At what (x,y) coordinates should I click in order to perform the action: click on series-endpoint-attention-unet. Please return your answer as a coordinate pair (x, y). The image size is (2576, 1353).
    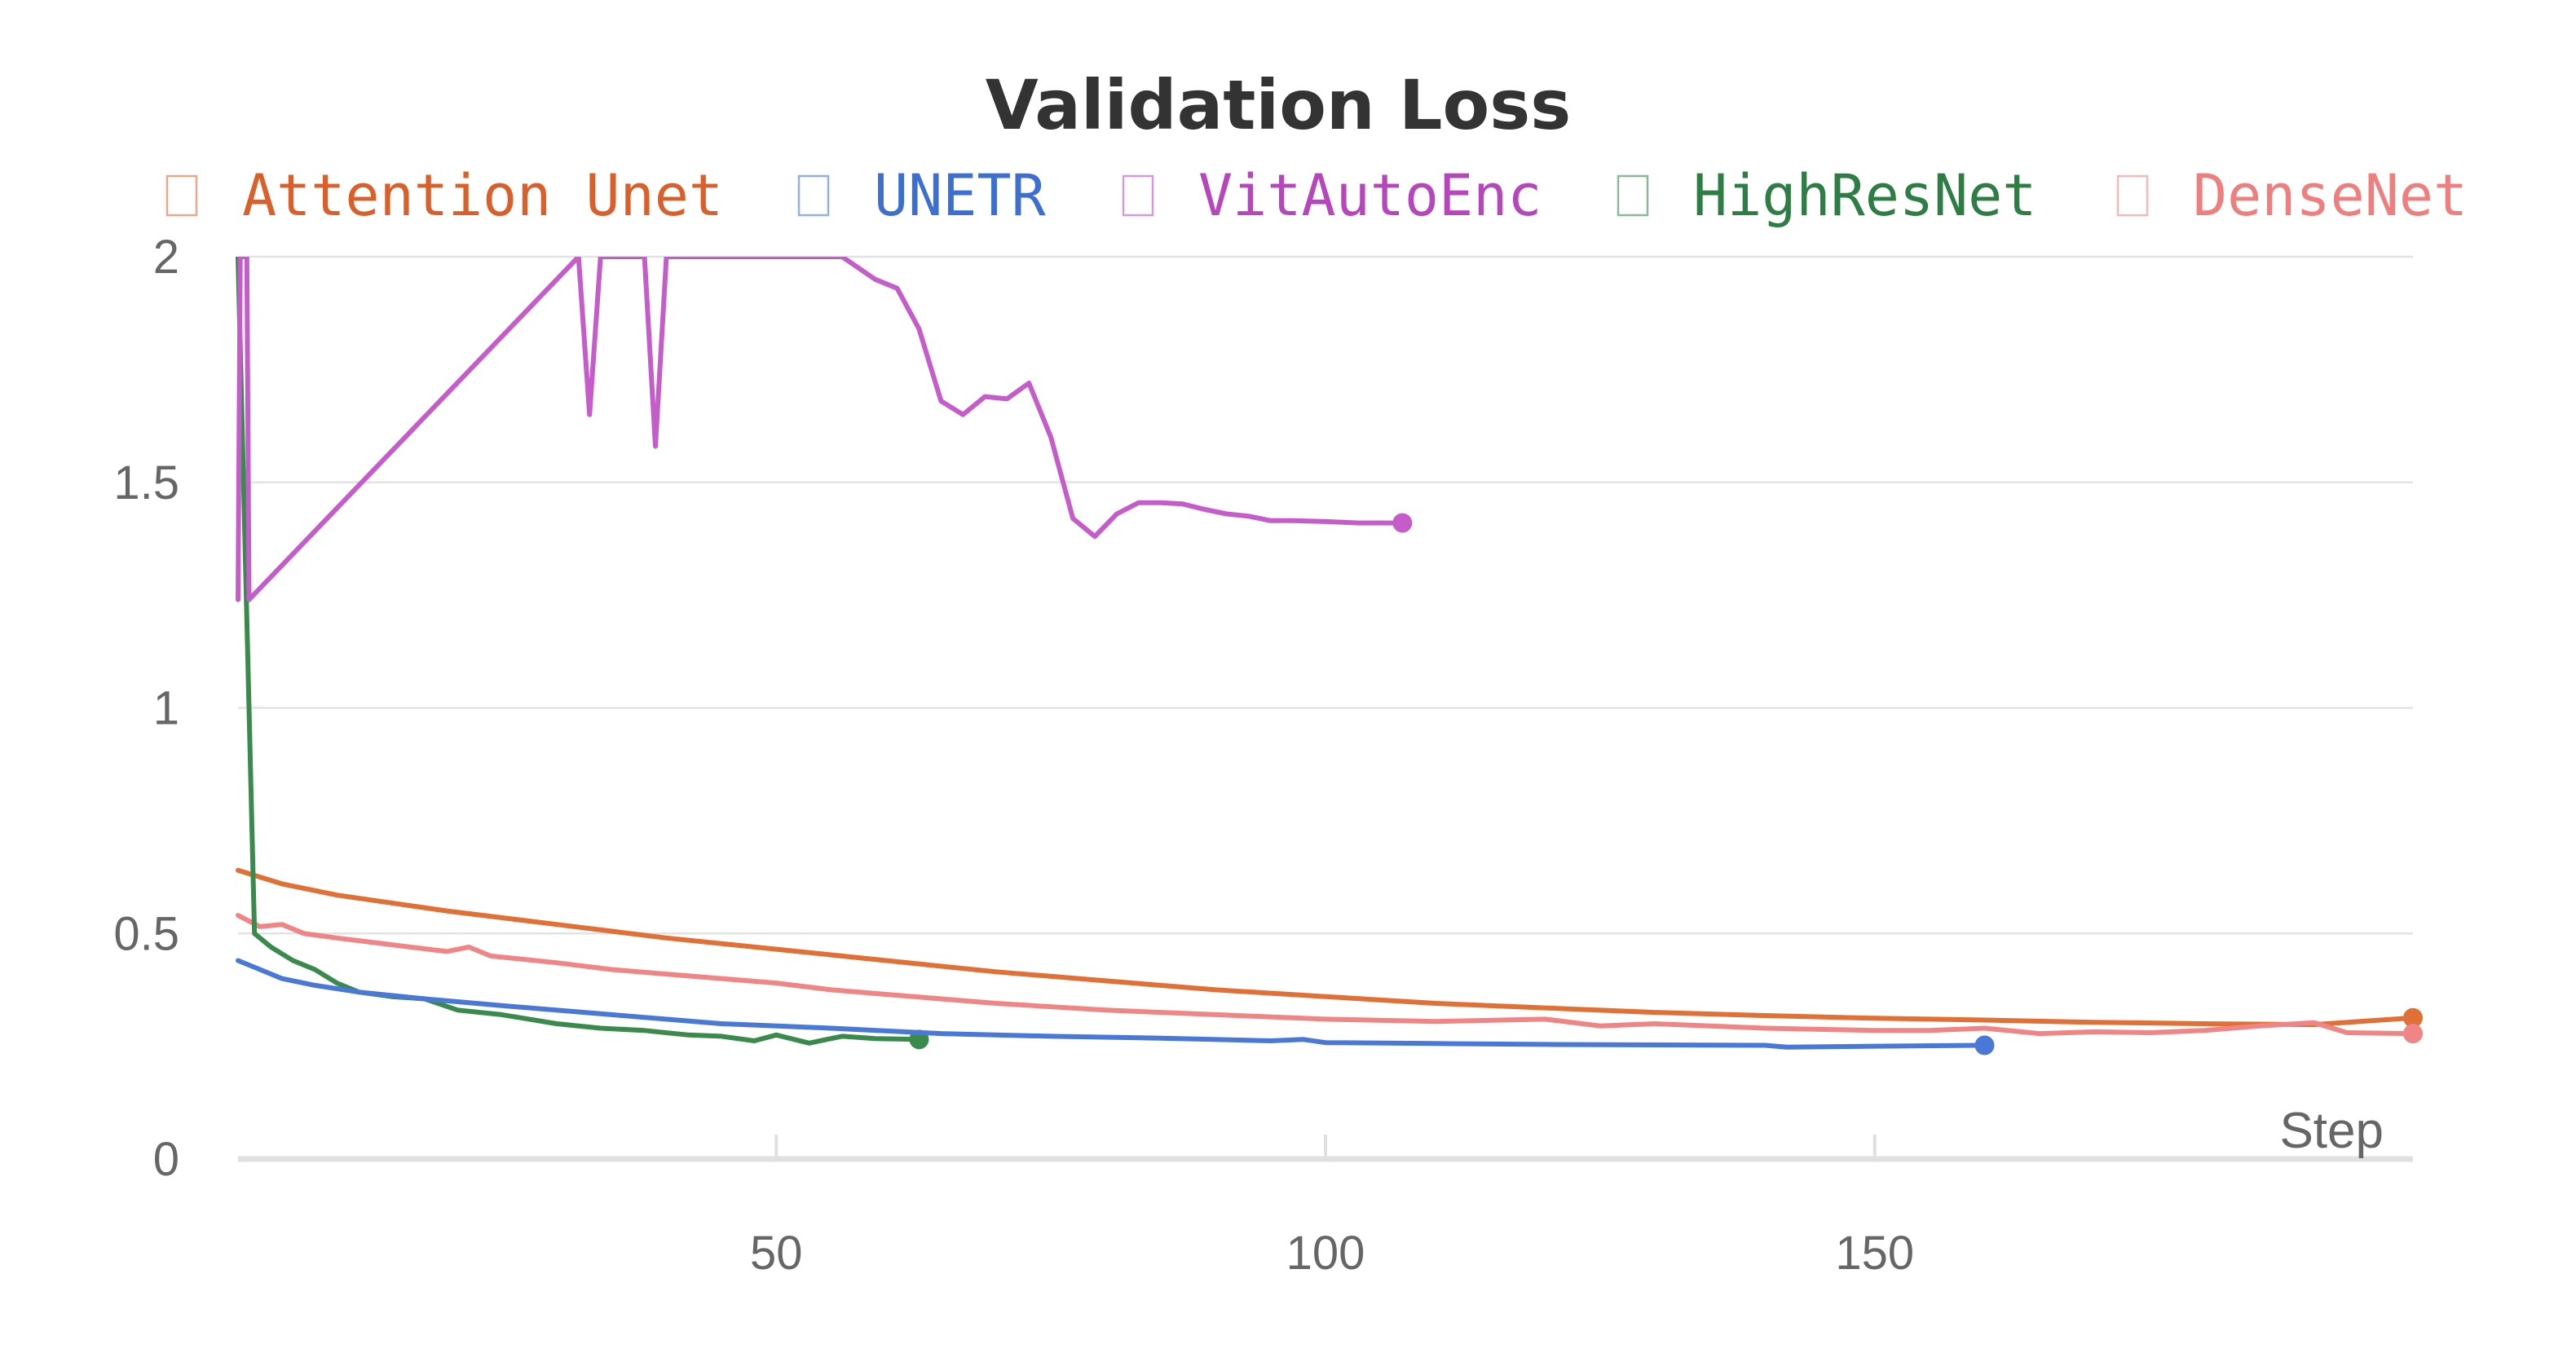
    Looking at the image, I should click on (2413, 1017).